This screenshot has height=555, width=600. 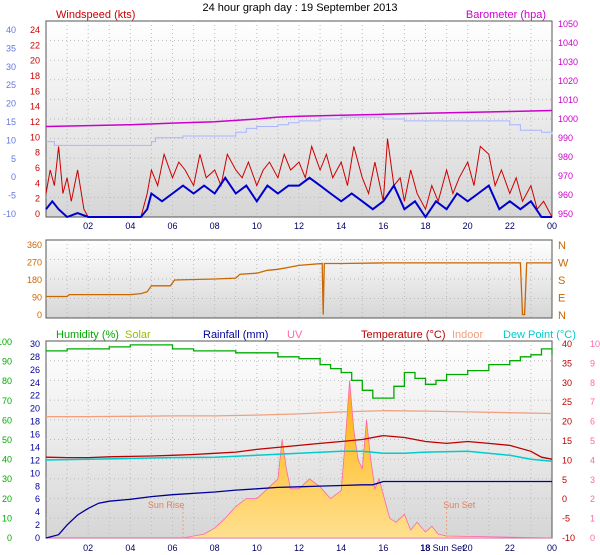 I want to click on y-tick-label-temp: 5, so click(x=564, y=480).